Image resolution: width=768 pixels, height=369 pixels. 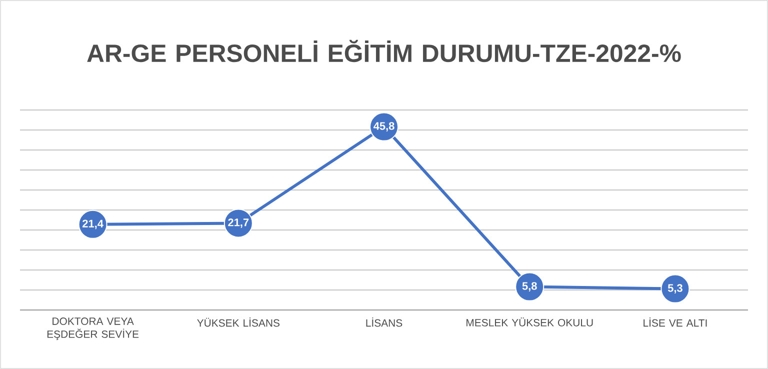 What do you see at coordinates (529, 322) in the screenshot?
I see `x-tick-label: MESLEK YÜKSEK OKULU` at bounding box center [529, 322].